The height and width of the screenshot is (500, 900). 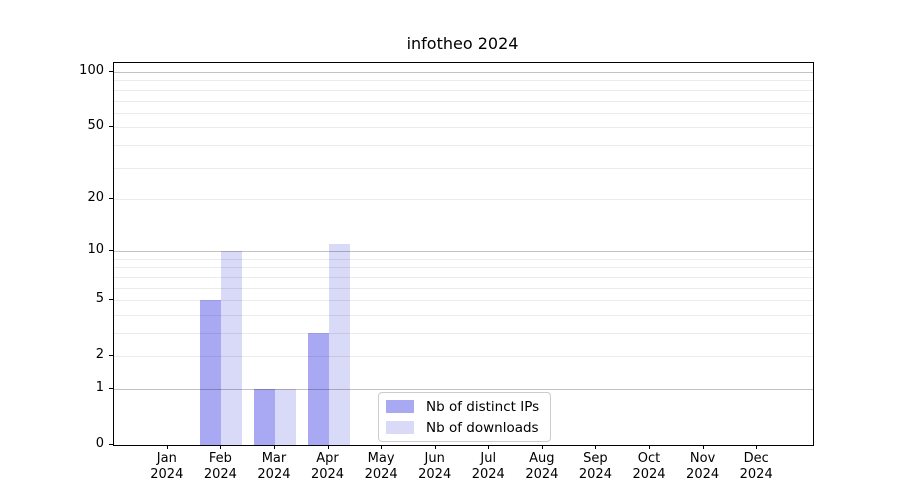 I want to click on x-tick-month: Nov, so click(x=702, y=458).